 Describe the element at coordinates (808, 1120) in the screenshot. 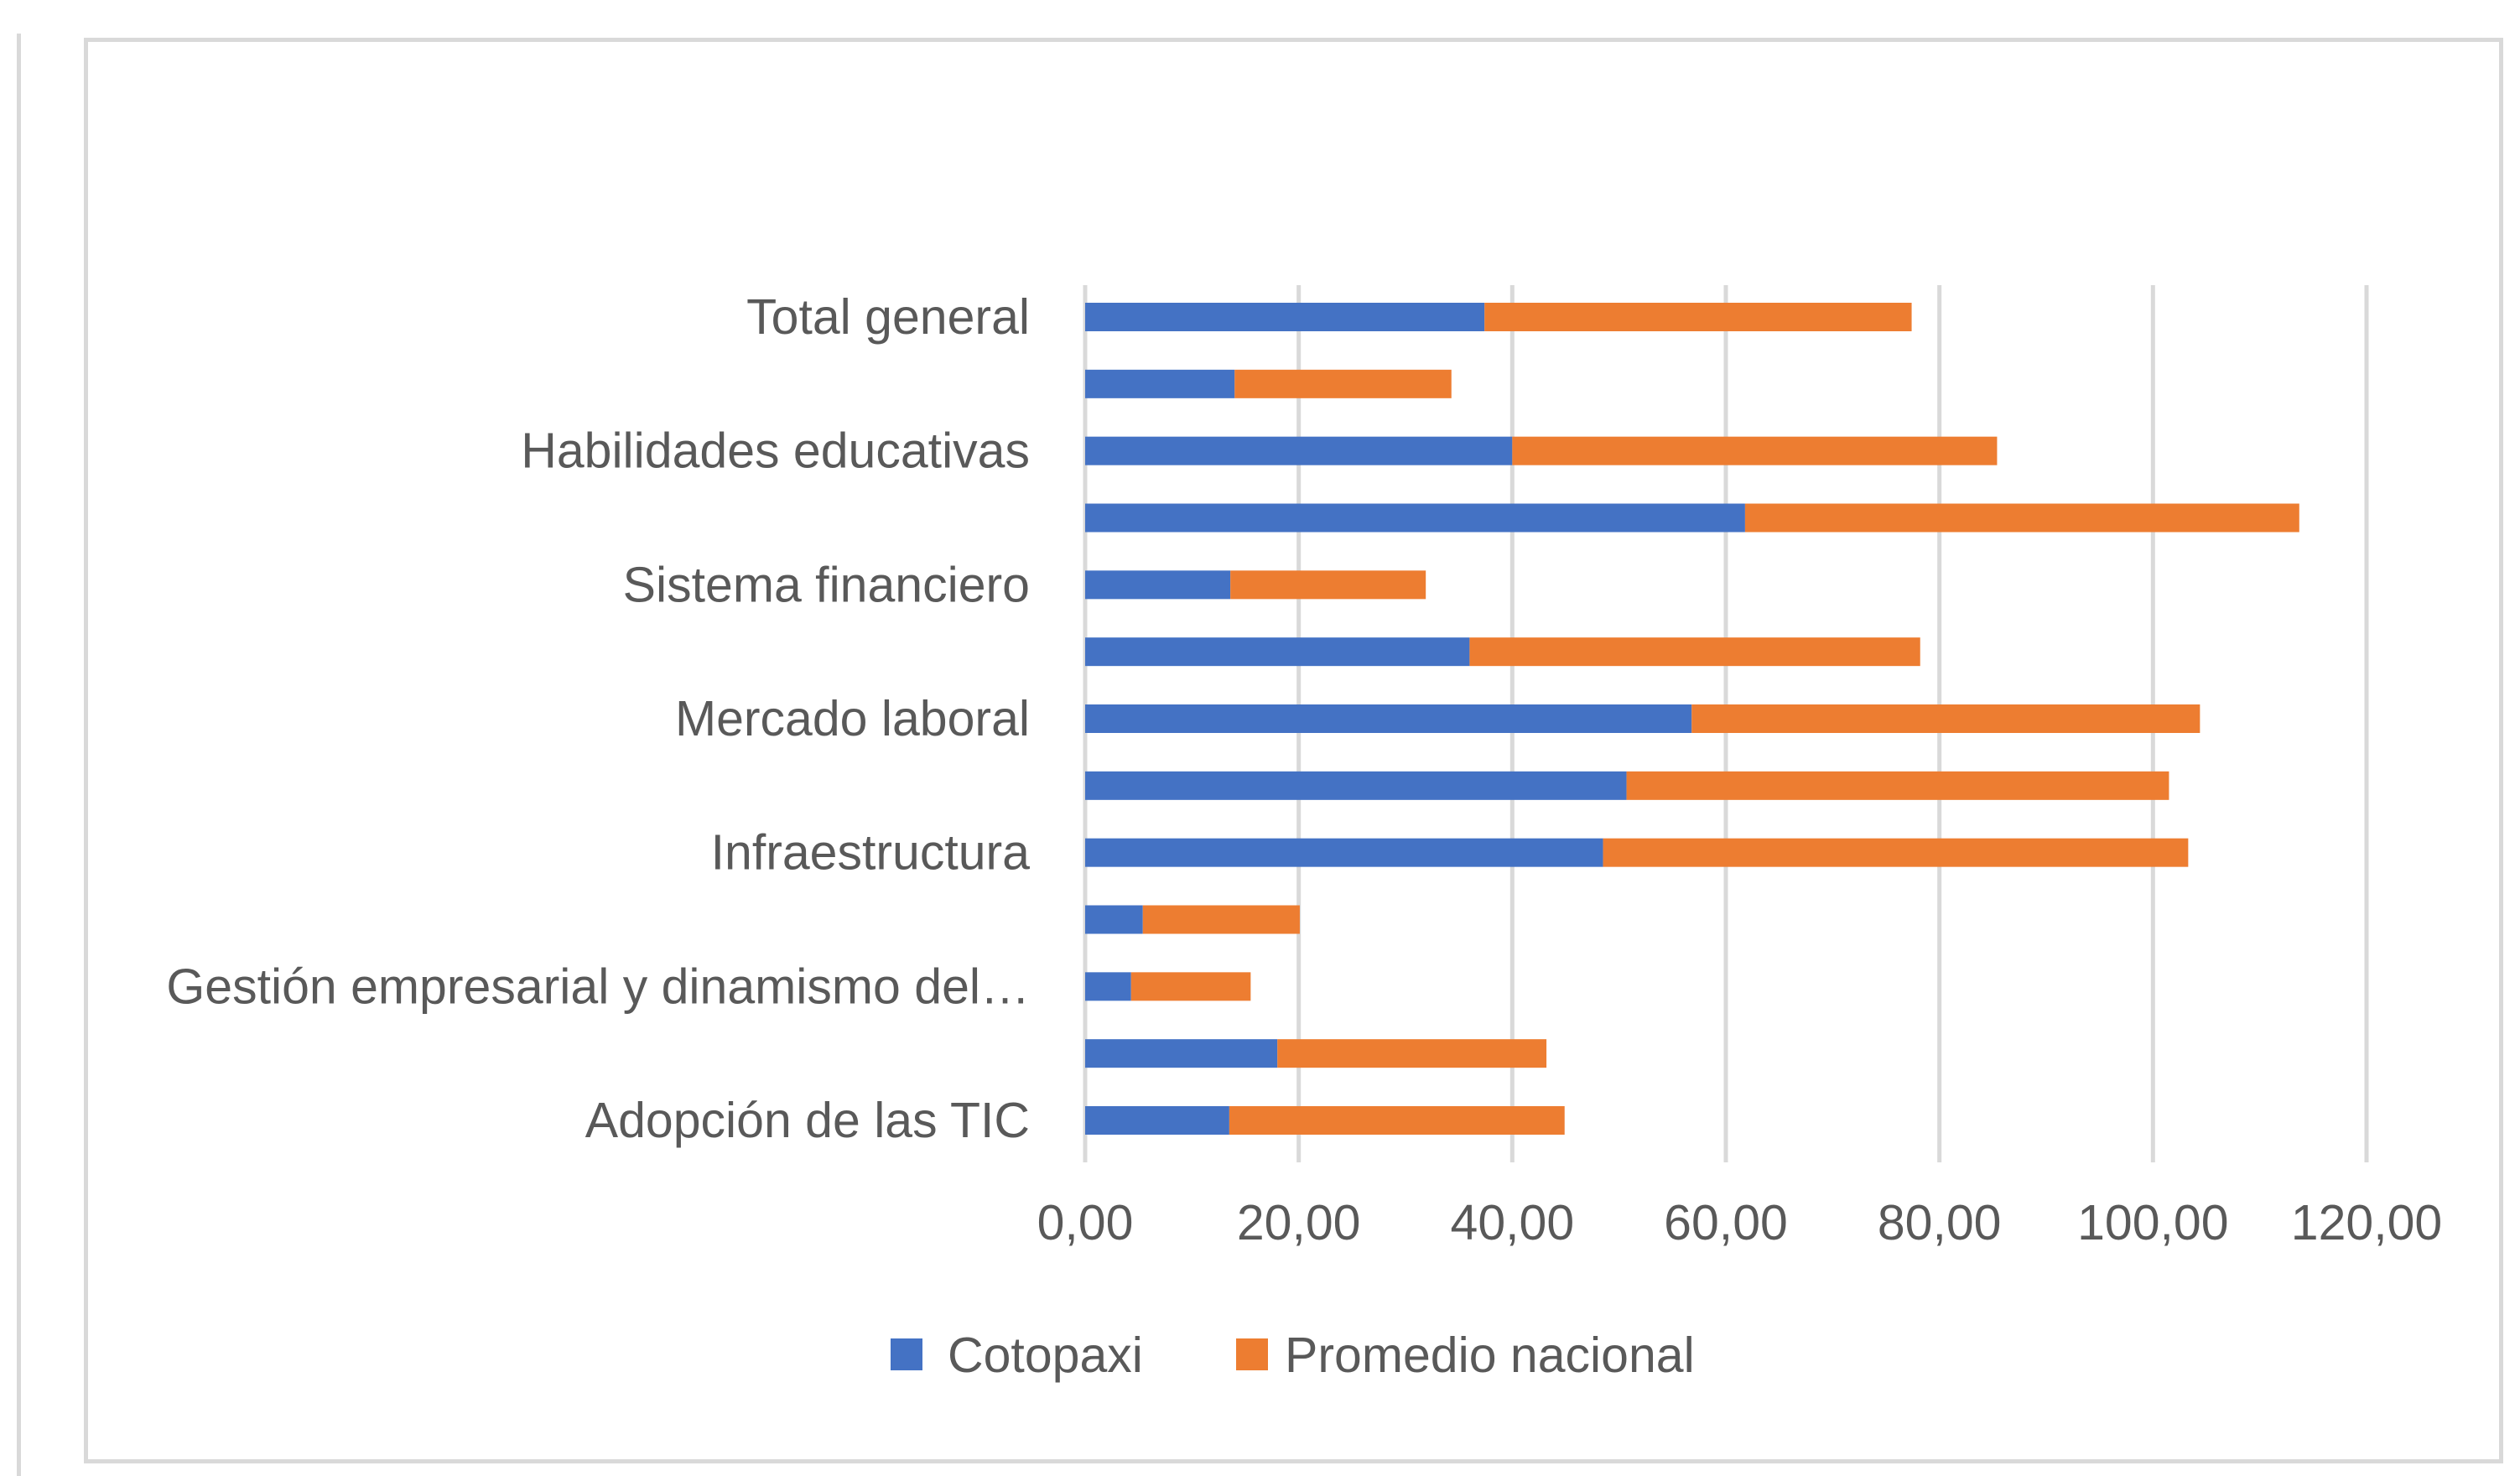

I see `category-label-0: Adopción de las TIC` at that location.